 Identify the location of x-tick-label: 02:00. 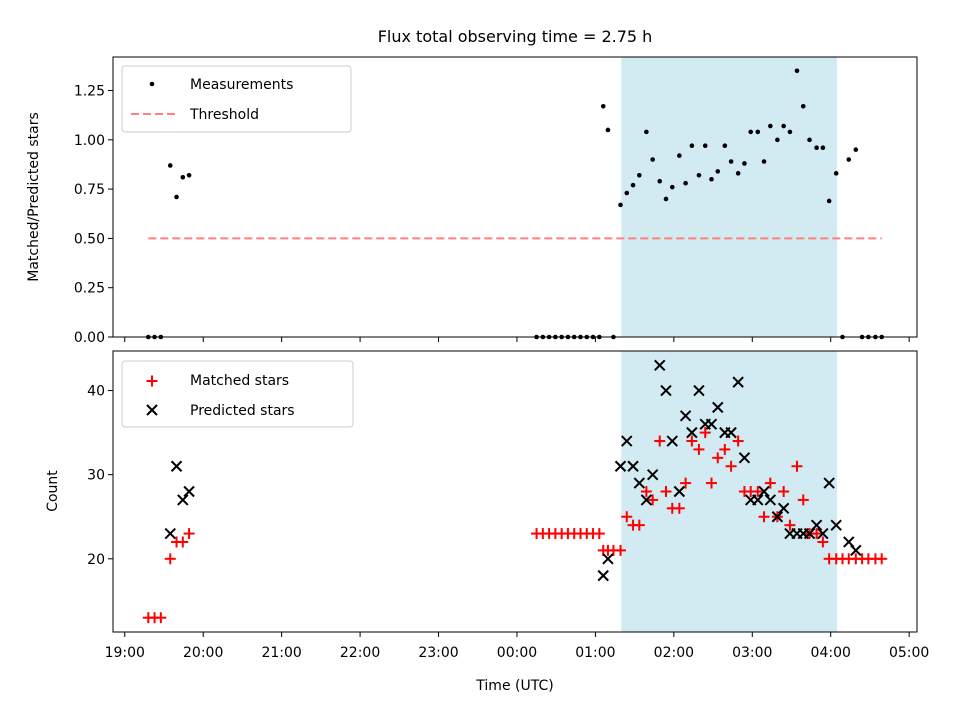
(674, 653).